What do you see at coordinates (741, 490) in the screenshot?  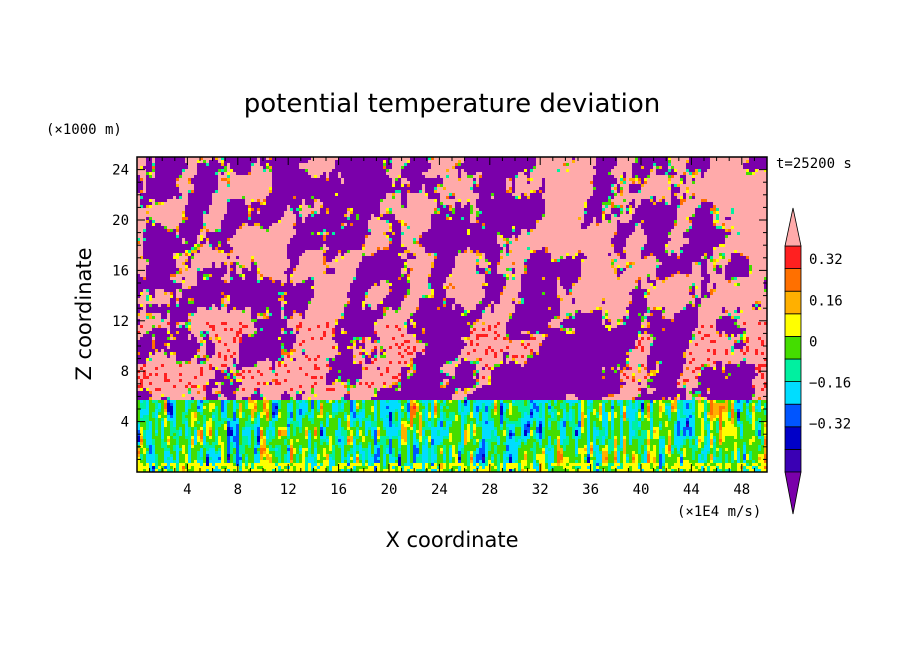 I see `x-tick-label: 48` at bounding box center [741, 490].